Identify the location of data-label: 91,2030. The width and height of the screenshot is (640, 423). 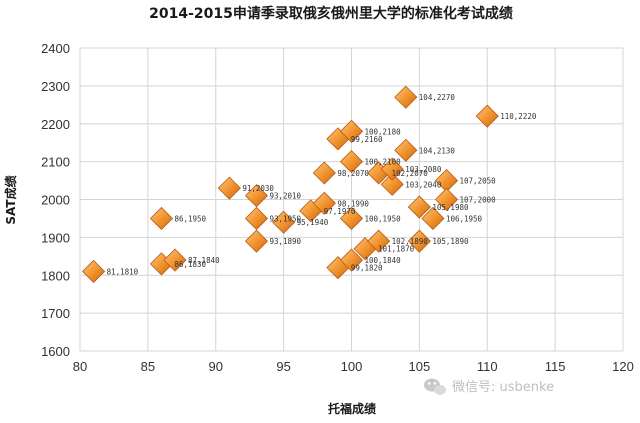
(258, 188).